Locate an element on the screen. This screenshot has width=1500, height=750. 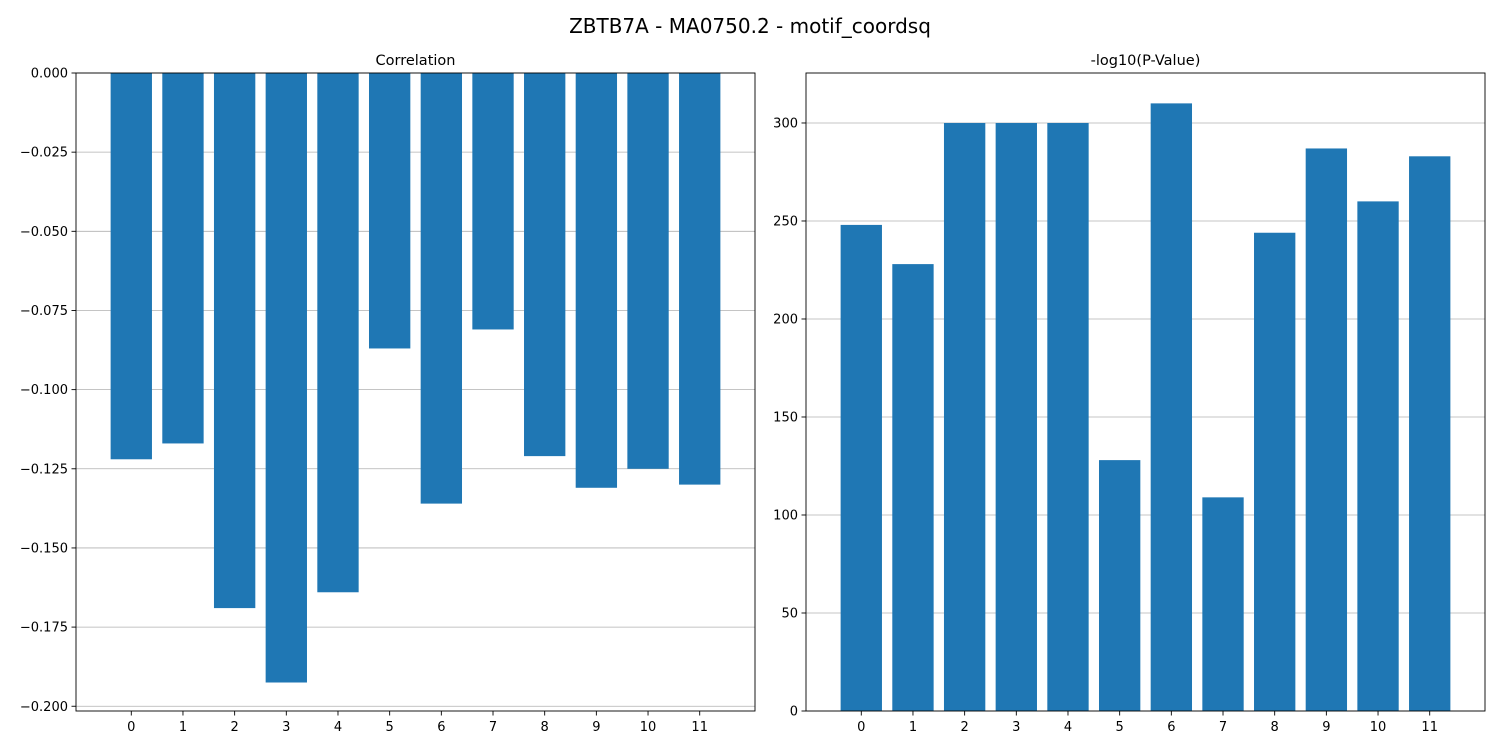
pvalue-ytick-label: 300 is located at coordinates (785, 123).